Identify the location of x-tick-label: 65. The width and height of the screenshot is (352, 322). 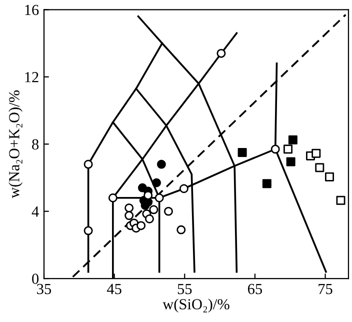
(255, 289).